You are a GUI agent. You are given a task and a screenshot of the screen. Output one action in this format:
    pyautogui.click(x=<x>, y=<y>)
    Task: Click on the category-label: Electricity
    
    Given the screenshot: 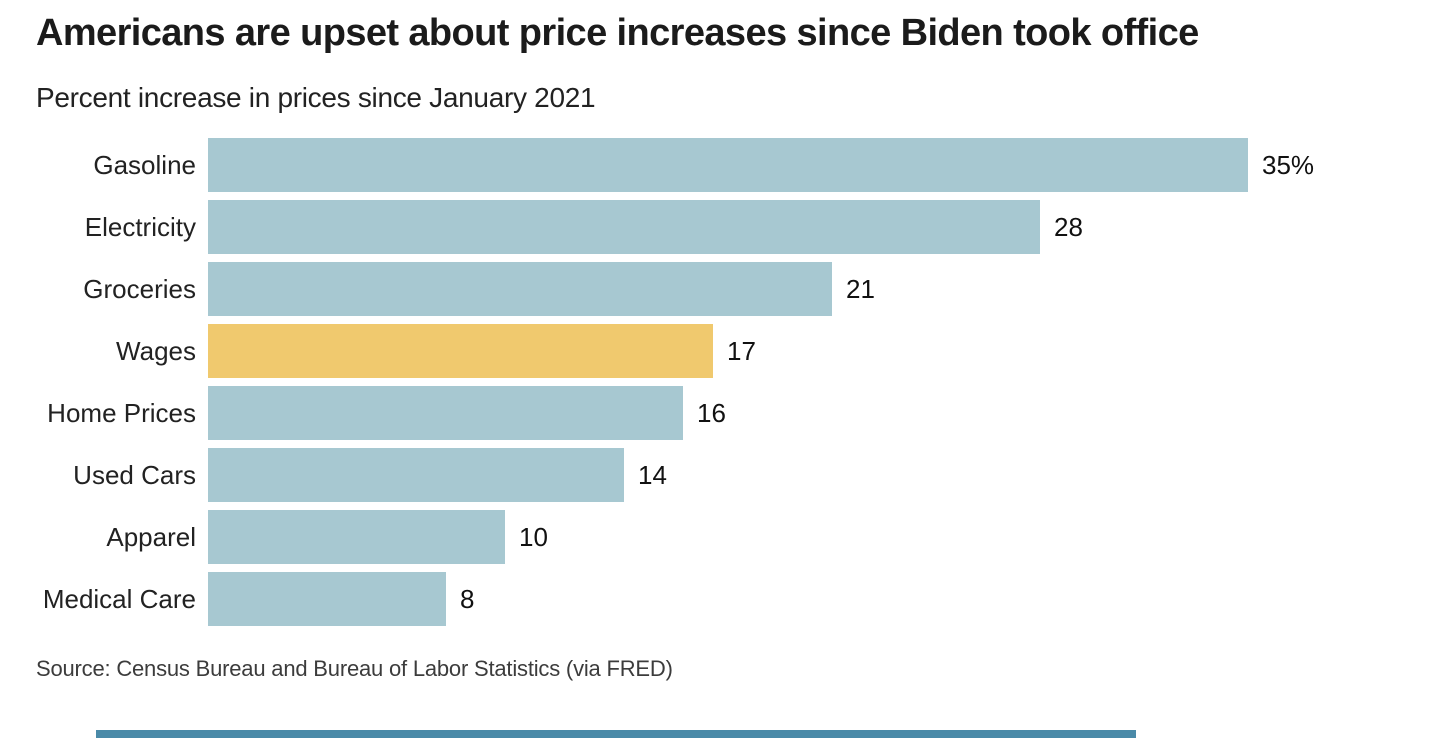 What is the action you would take?
    pyautogui.click(x=140, y=226)
    